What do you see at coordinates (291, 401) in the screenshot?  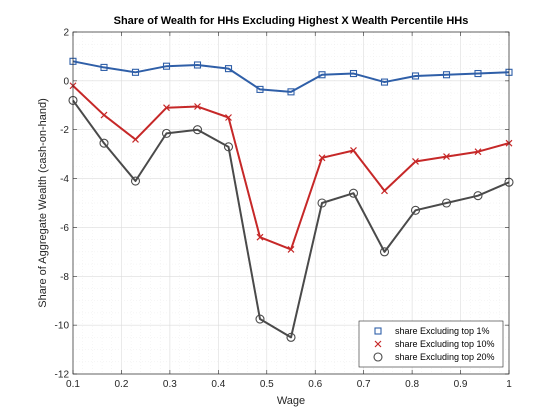 I see `x-axis-label: Wage` at bounding box center [291, 401].